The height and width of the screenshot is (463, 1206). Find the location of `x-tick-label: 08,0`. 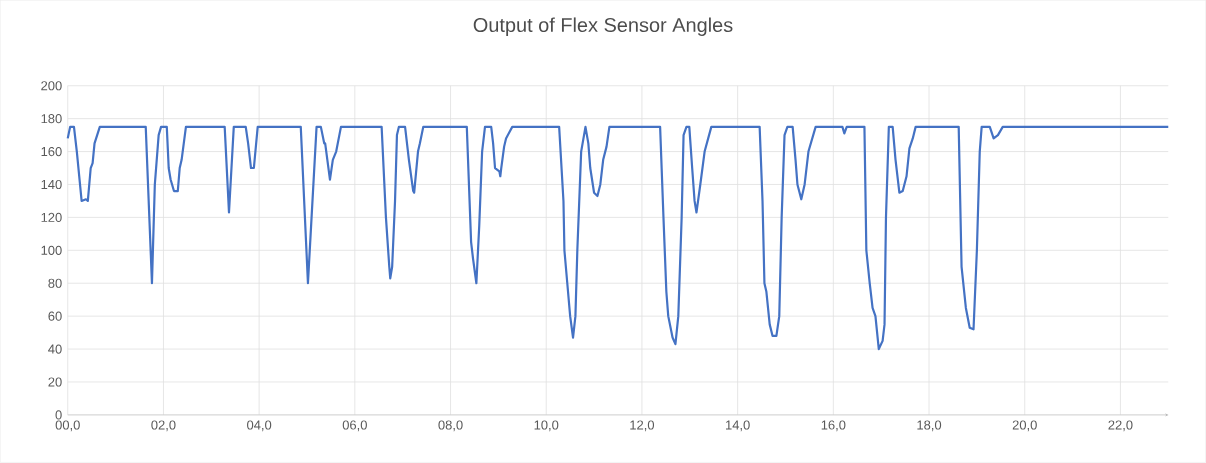

x-tick-label: 08,0 is located at coordinates (450, 426).